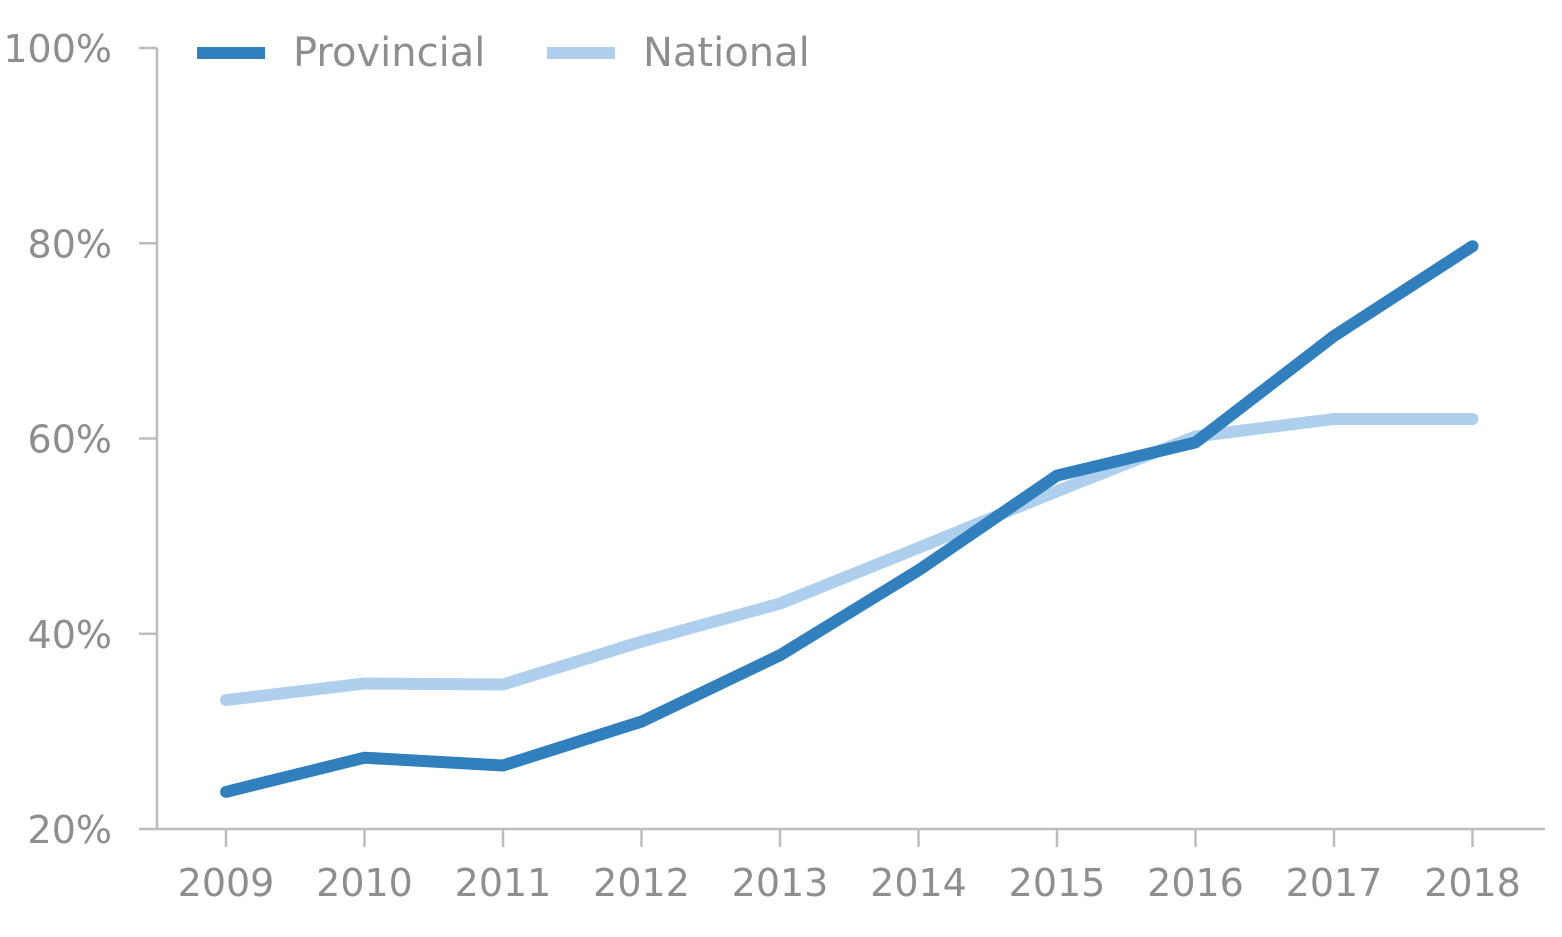  I want to click on x-tick-label: 2011, so click(503, 883).